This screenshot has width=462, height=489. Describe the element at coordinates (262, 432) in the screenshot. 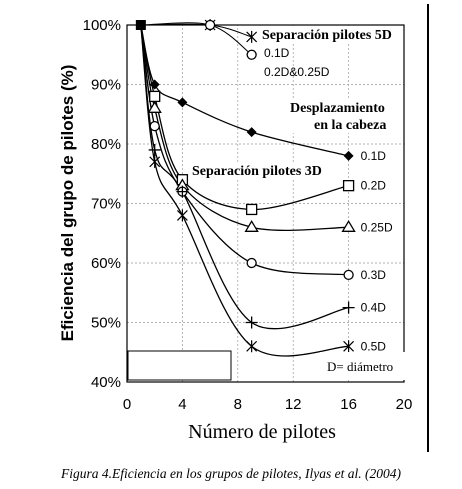

I see `x-axis-label: Número de pilotes` at that location.